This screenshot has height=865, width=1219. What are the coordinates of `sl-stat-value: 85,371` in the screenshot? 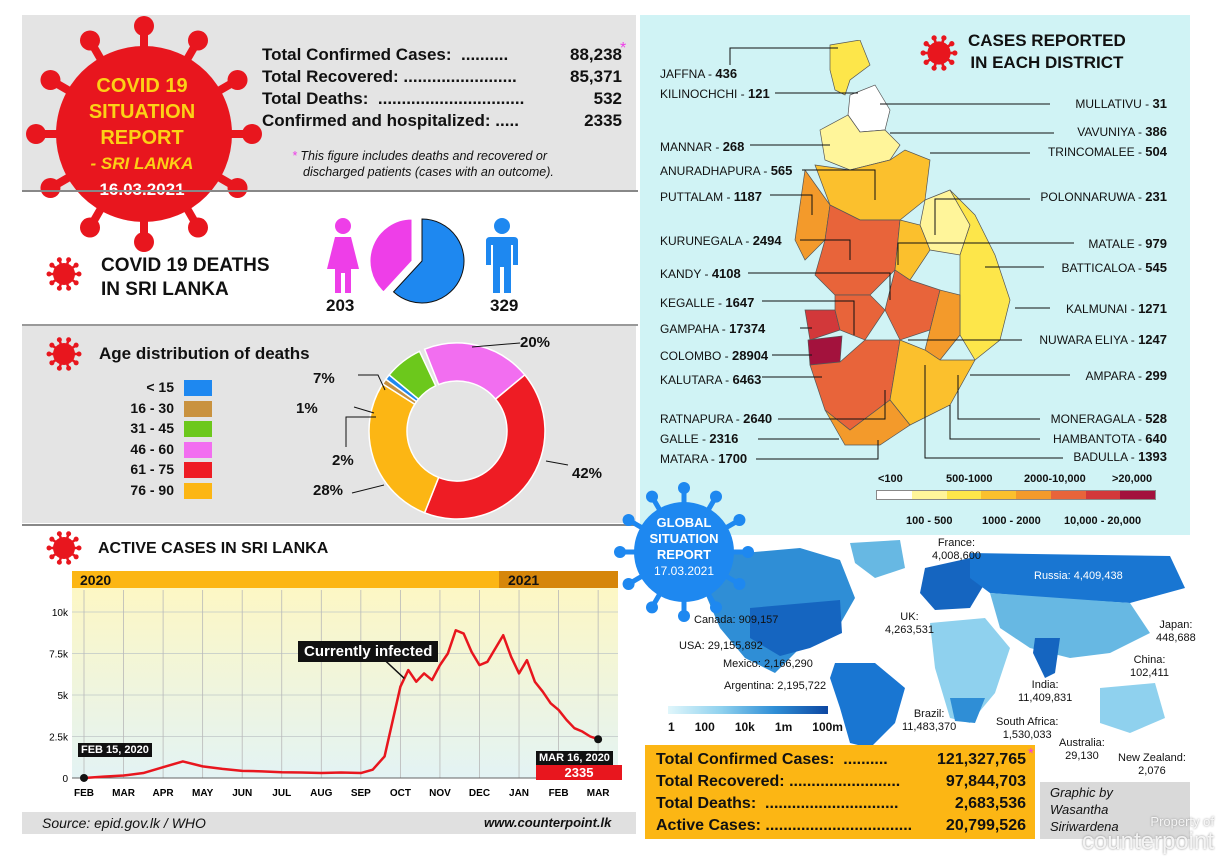 It's located at (596, 76).